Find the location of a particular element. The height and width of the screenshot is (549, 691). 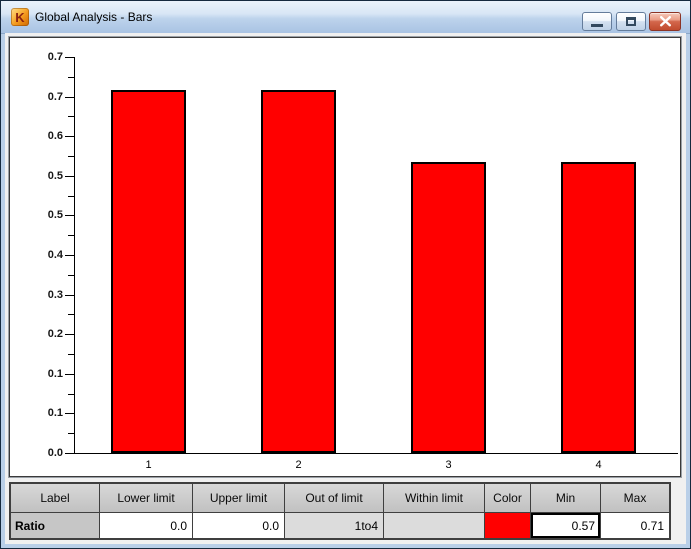

y-tick-label: 0.0 is located at coordinates (55, 453).